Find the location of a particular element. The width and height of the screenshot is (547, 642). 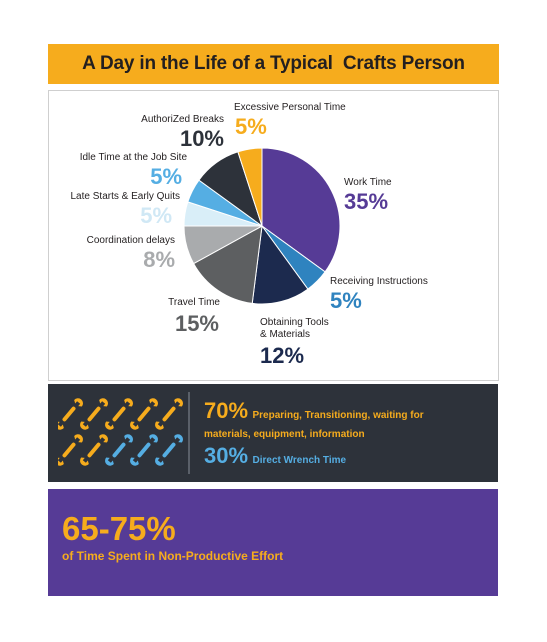

pie-chart is located at coordinates (262, 226).